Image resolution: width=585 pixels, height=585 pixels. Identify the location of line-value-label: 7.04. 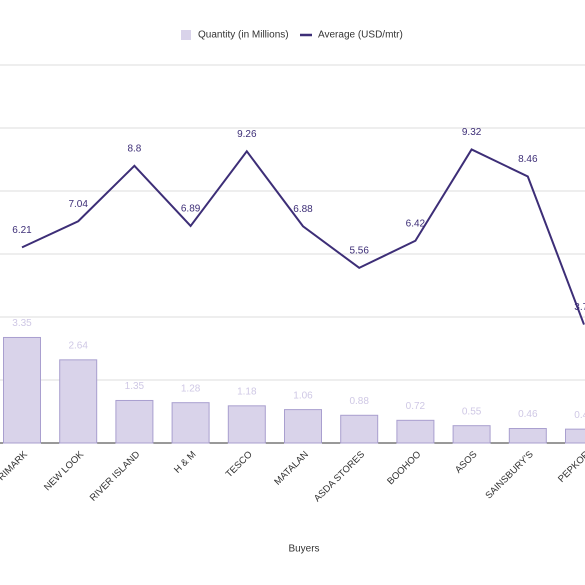
(78, 204).